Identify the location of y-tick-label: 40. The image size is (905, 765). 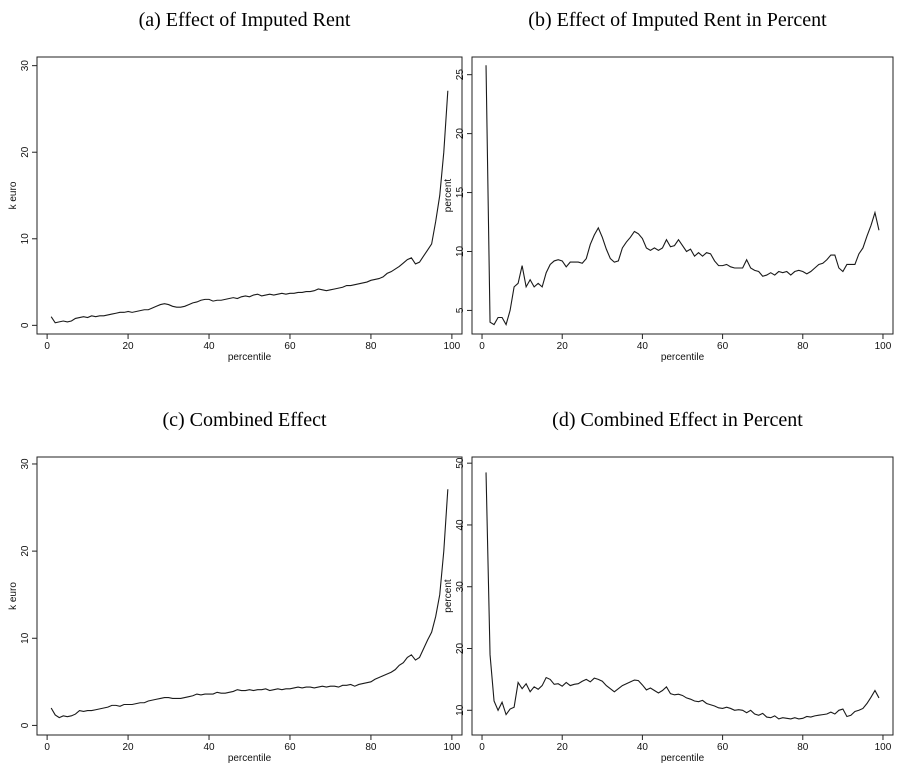
(460, 525).